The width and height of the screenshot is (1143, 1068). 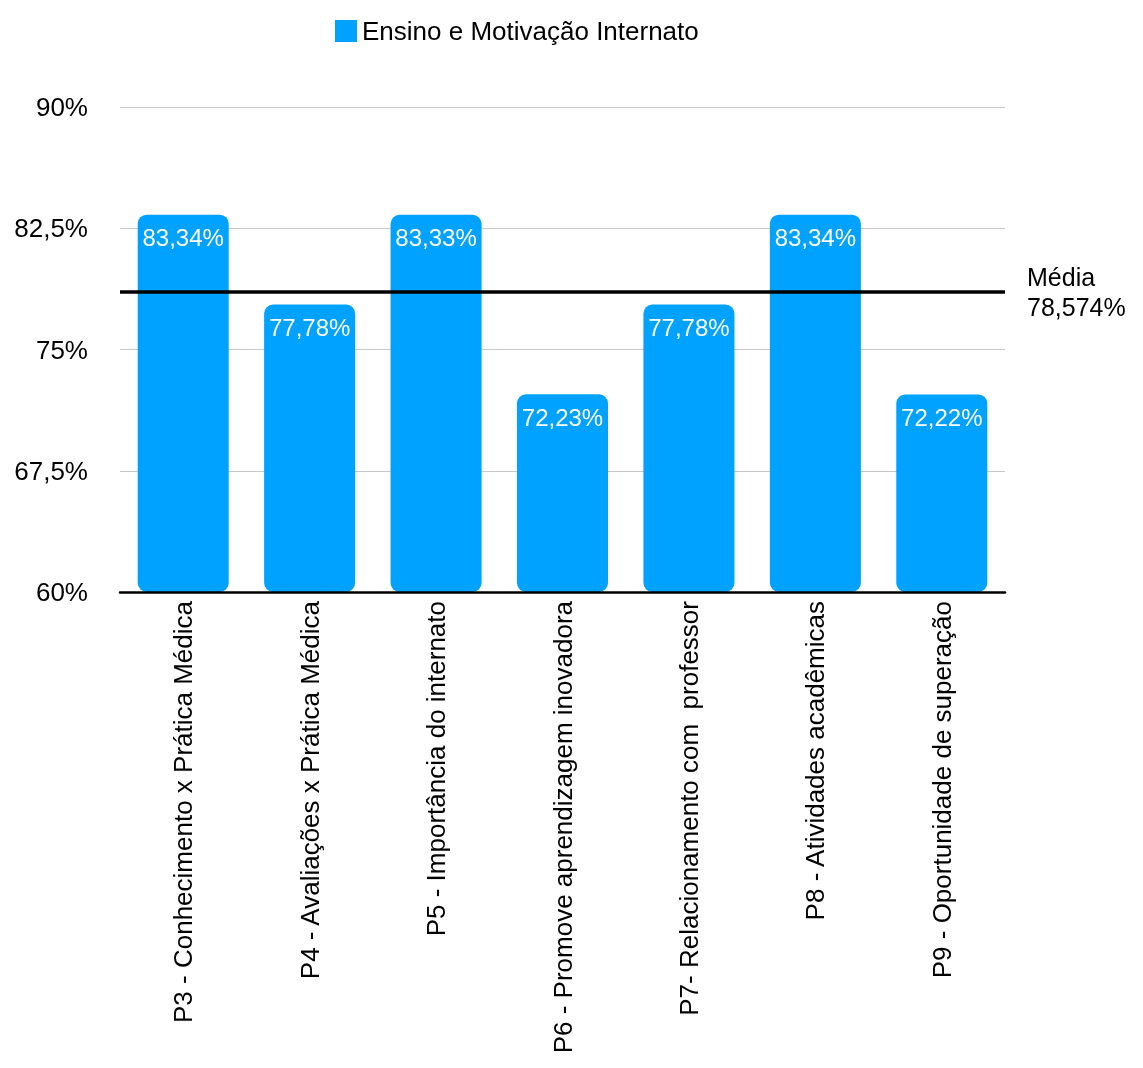 I want to click on data-label: 72,23%, so click(x=562, y=417).